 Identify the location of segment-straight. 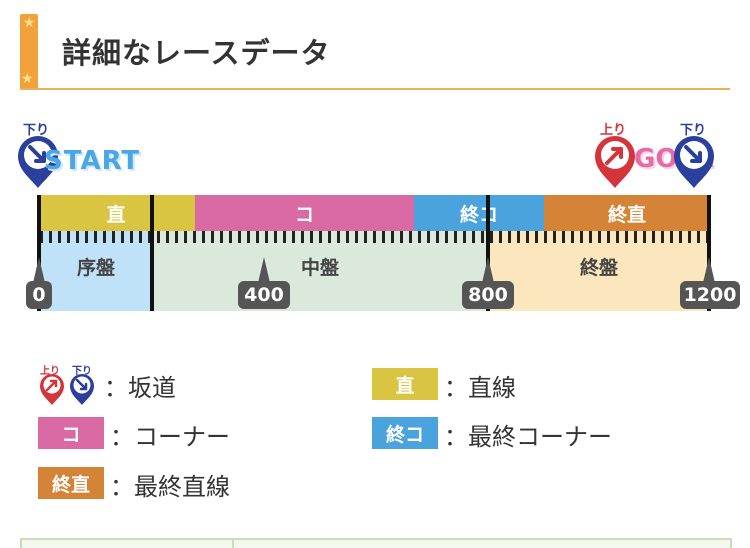
(173, 213).